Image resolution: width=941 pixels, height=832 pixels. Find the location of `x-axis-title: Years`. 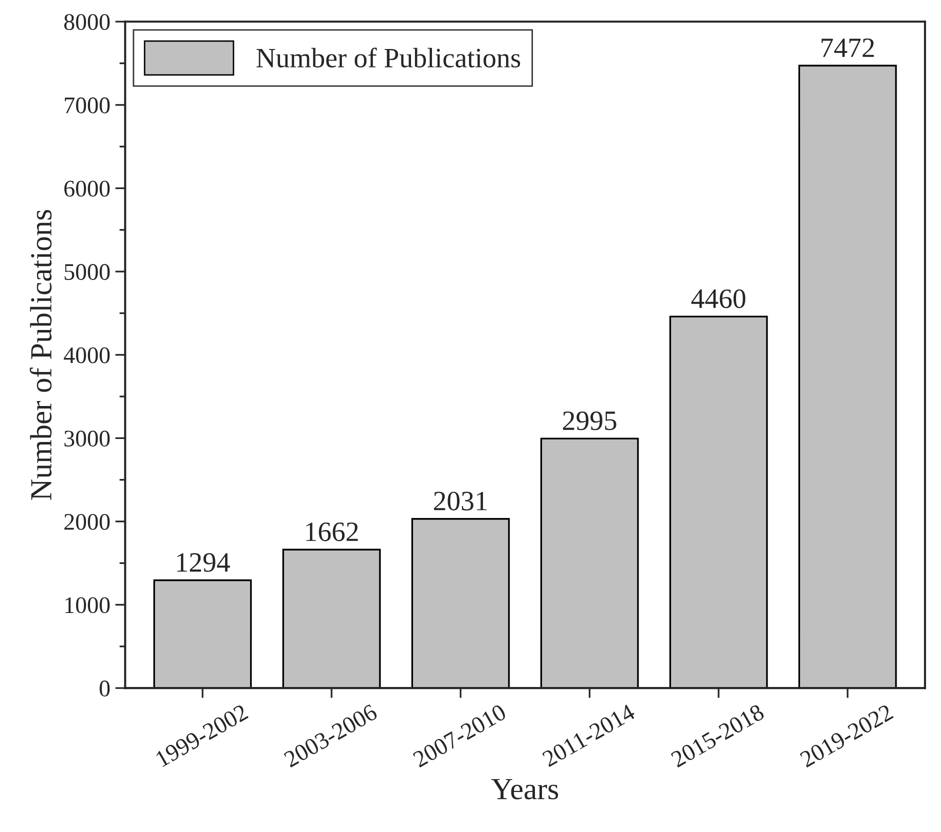

x-axis-title: Years is located at coordinates (524, 789).